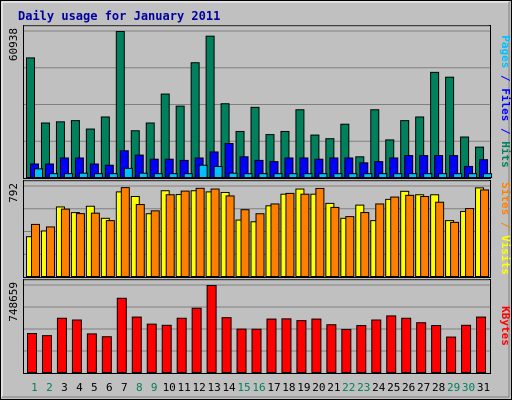 This screenshot has width=512, height=400. Describe the element at coordinates (199, 387) in the screenshot. I see `day-label-12: 12` at that location.